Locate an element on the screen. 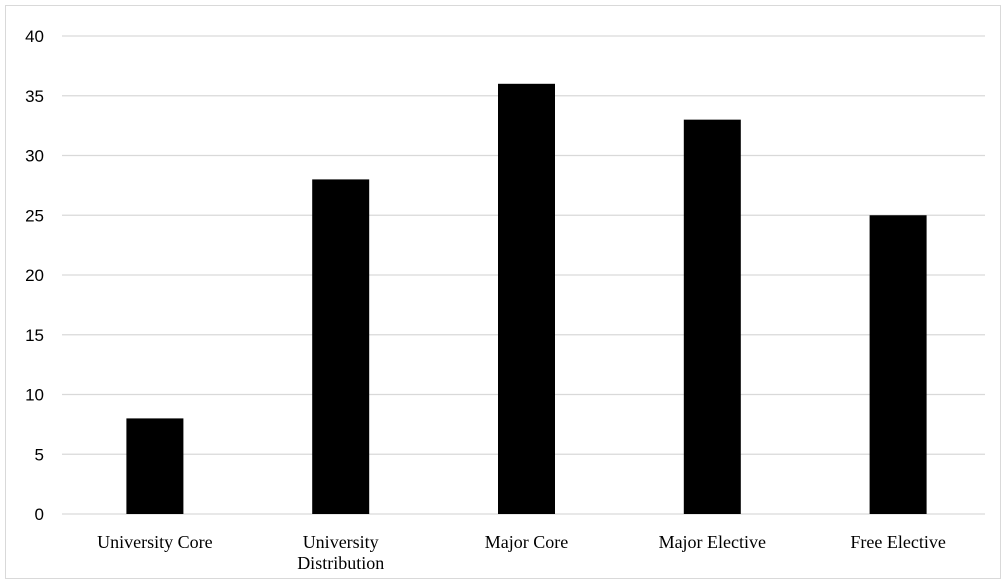 Image resolution: width=1008 pixels, height=583 pixels. y-tick-label: 0 is located at coordinates (39, 514).